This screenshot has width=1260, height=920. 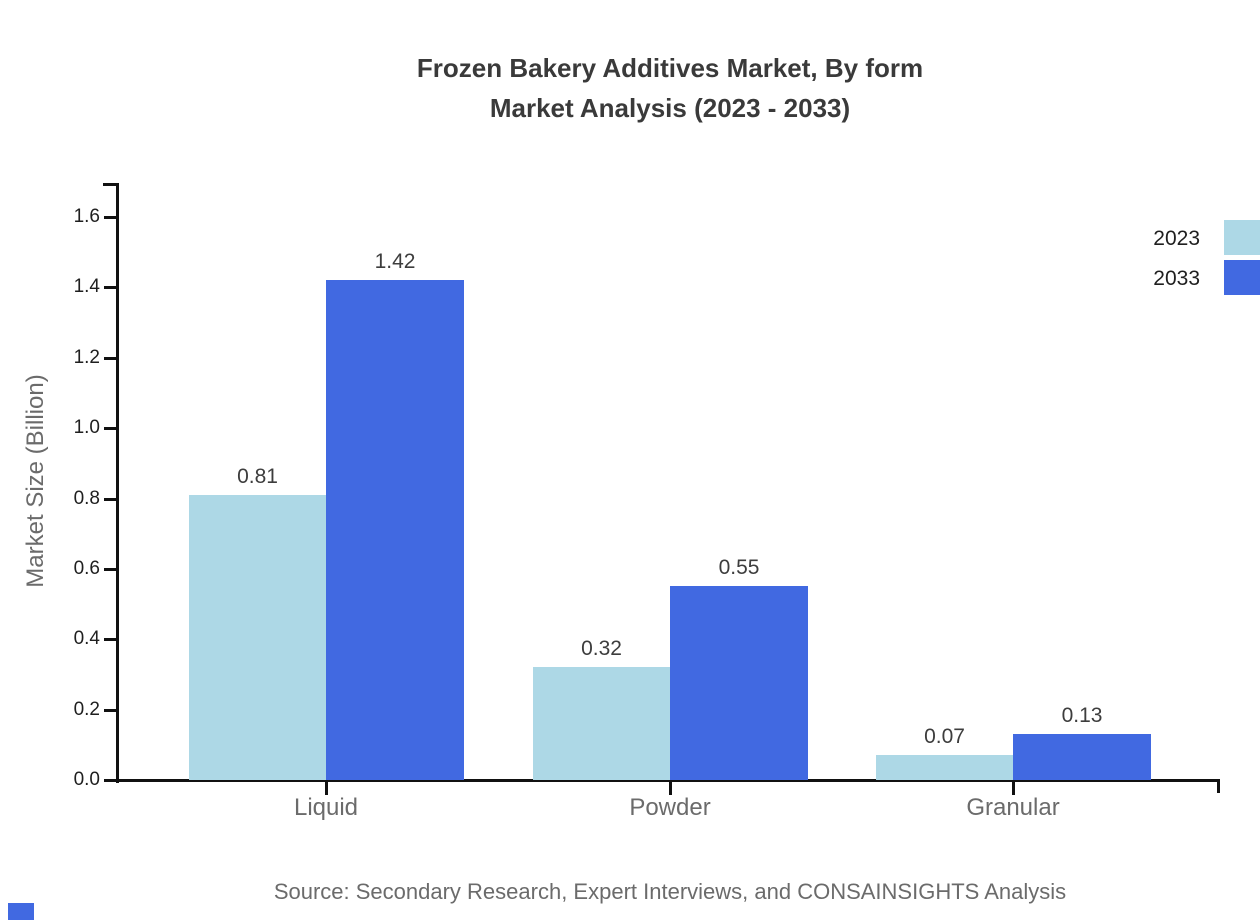 What do you see at coordinates (944, 767) in the screenshot?
I see `bar-2023-granular` at bounding box center [944, 767].